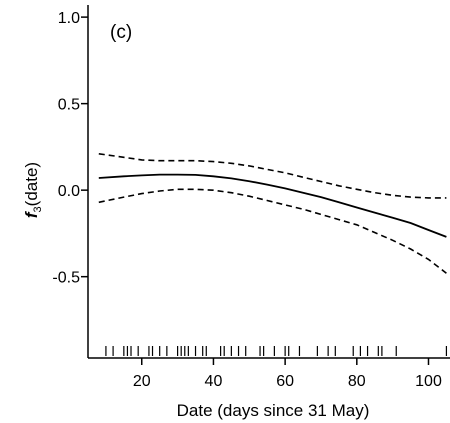 The image size is (450, 423). I want to click on y-tick-label: 0.0, so click(69, 191).